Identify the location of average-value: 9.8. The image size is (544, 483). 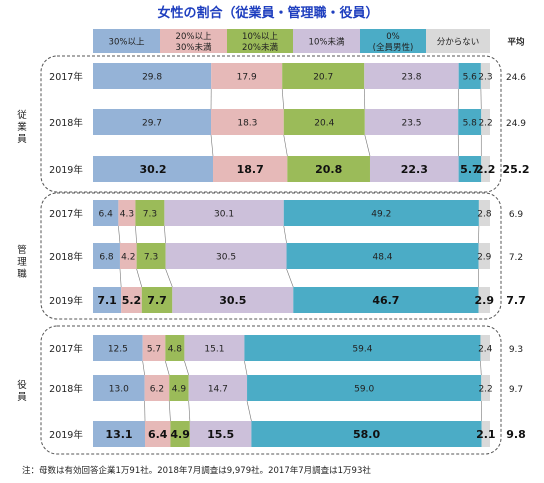
(516, 434).